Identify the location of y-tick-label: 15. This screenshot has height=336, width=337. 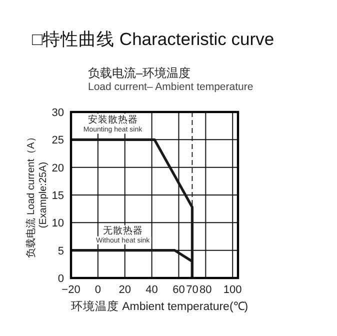
(58, 196).